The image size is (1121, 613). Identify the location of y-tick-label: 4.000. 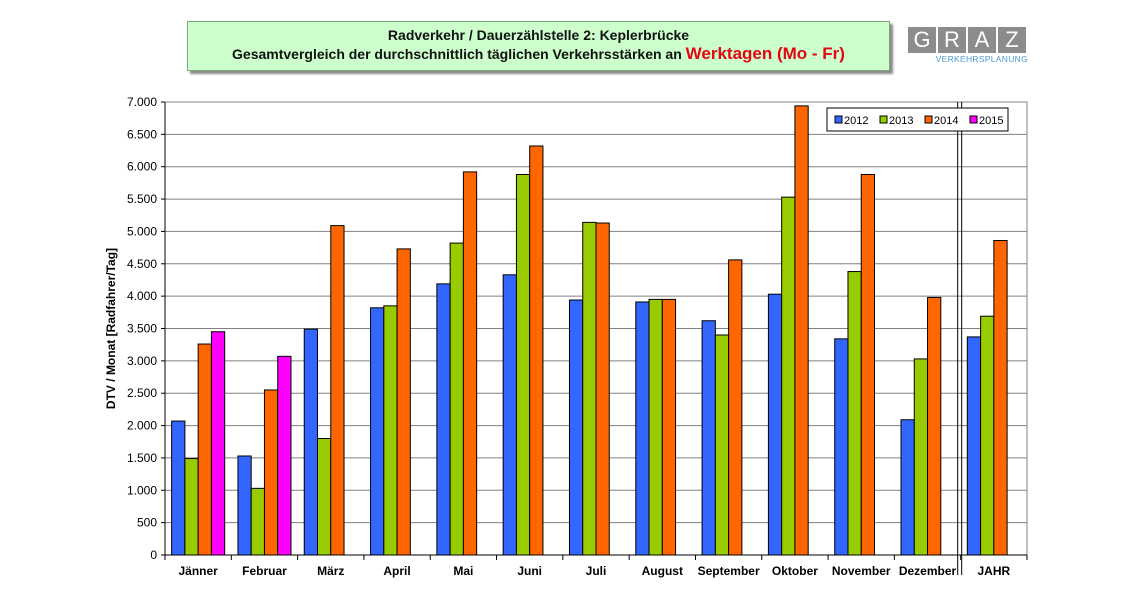
(142, 296).